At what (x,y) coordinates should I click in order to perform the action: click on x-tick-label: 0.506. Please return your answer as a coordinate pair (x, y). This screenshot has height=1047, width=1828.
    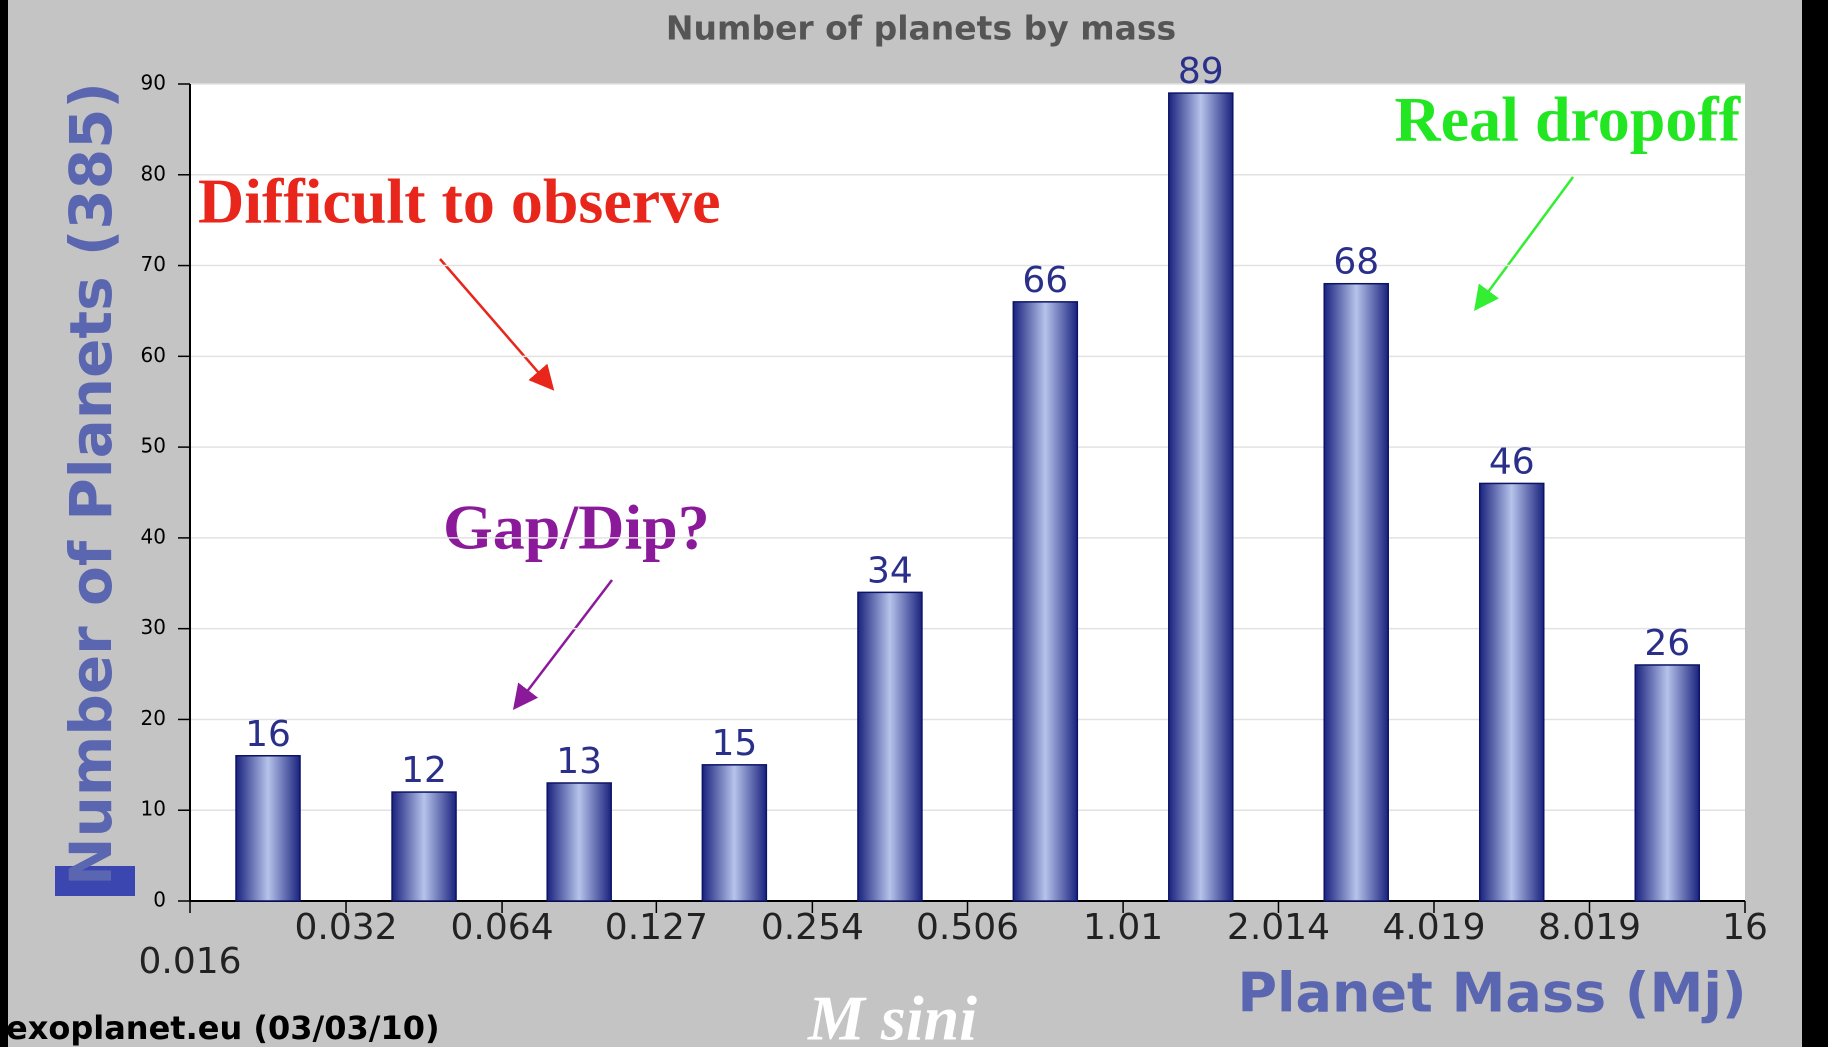
    Looking at the image, I should click on (967, 927).